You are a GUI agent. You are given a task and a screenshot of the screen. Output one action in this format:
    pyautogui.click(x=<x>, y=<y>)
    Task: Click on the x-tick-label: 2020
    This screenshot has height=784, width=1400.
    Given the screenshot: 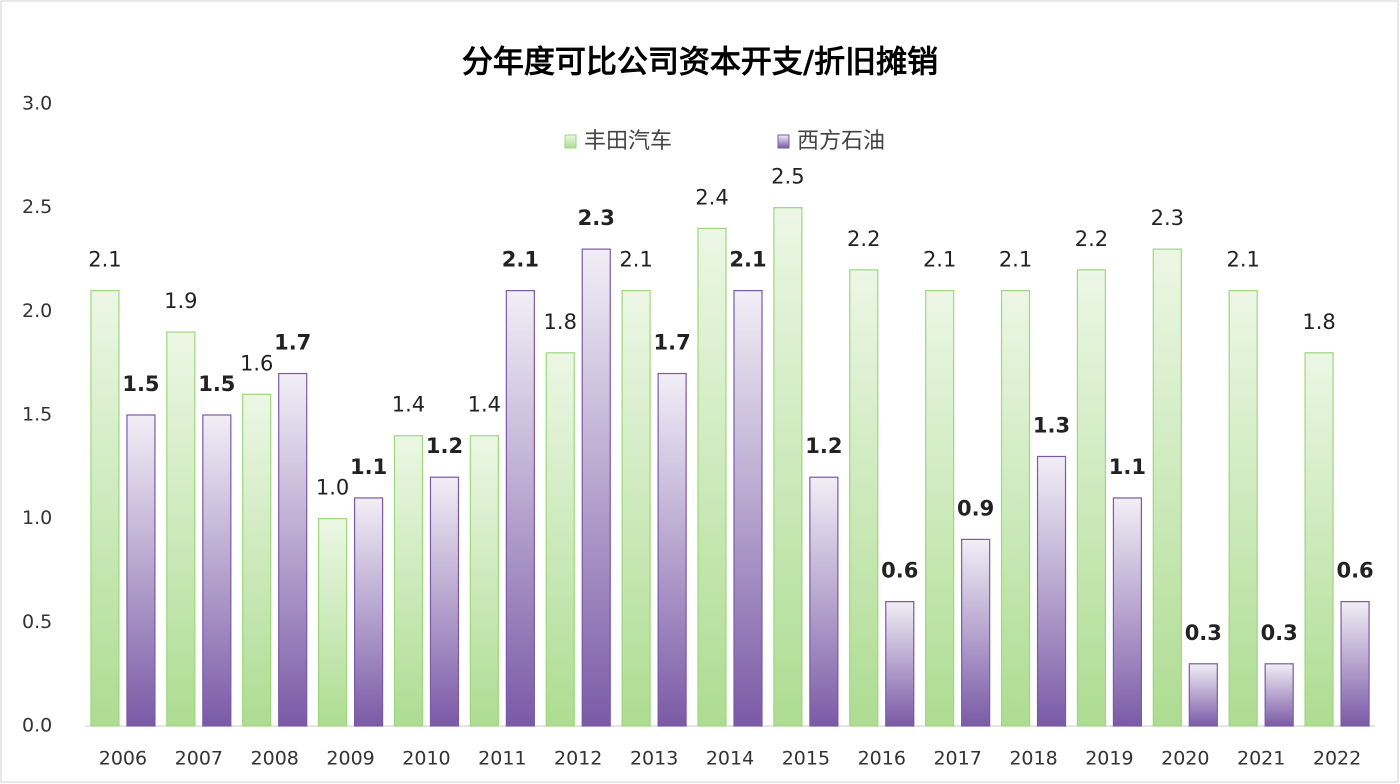 What is the action you would take?
    pyautogui.click(x=1185, y=759)
    